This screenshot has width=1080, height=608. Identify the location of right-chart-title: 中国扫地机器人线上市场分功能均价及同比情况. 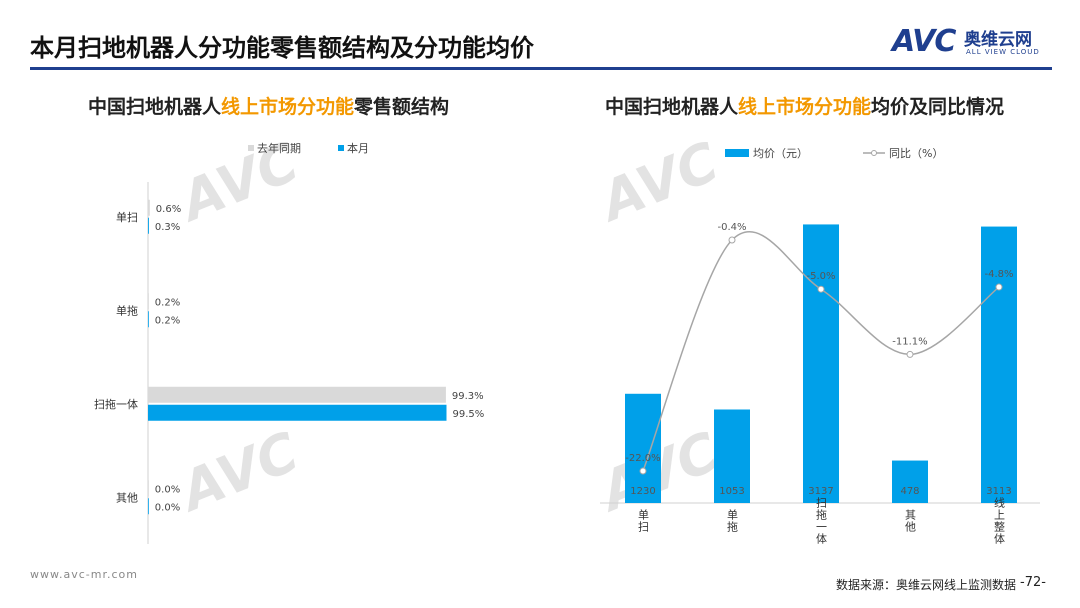
(805, 107).